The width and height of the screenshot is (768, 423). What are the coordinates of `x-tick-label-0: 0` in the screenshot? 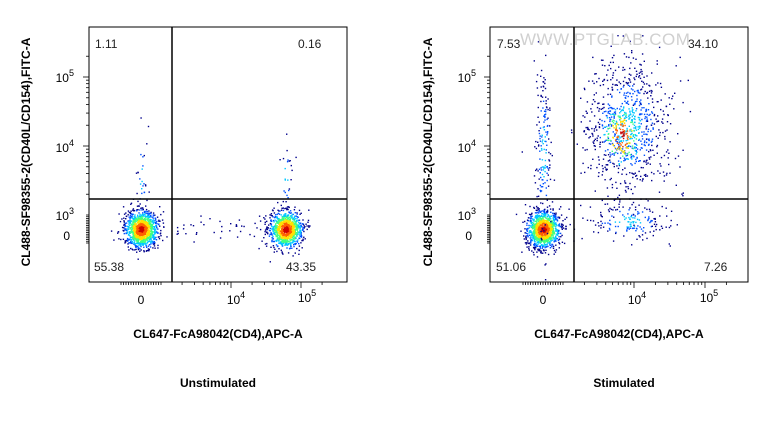 It's located at (141, 300).